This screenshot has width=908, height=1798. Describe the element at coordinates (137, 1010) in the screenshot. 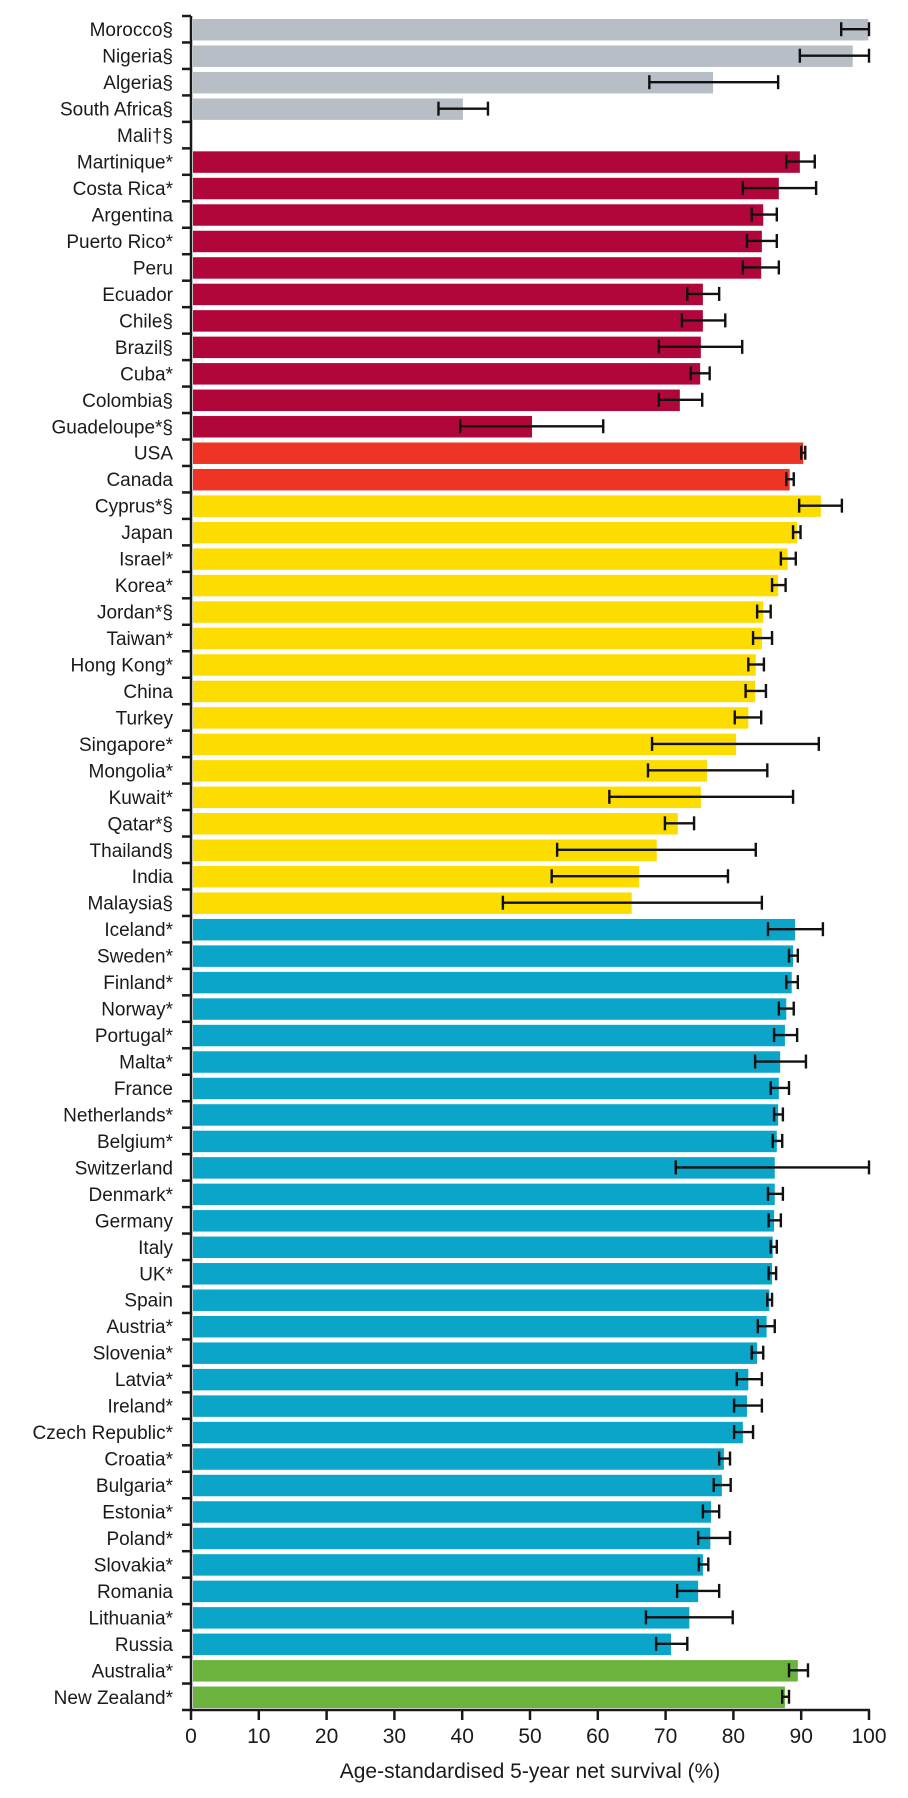

I see `category-label: Norway*` at that location.